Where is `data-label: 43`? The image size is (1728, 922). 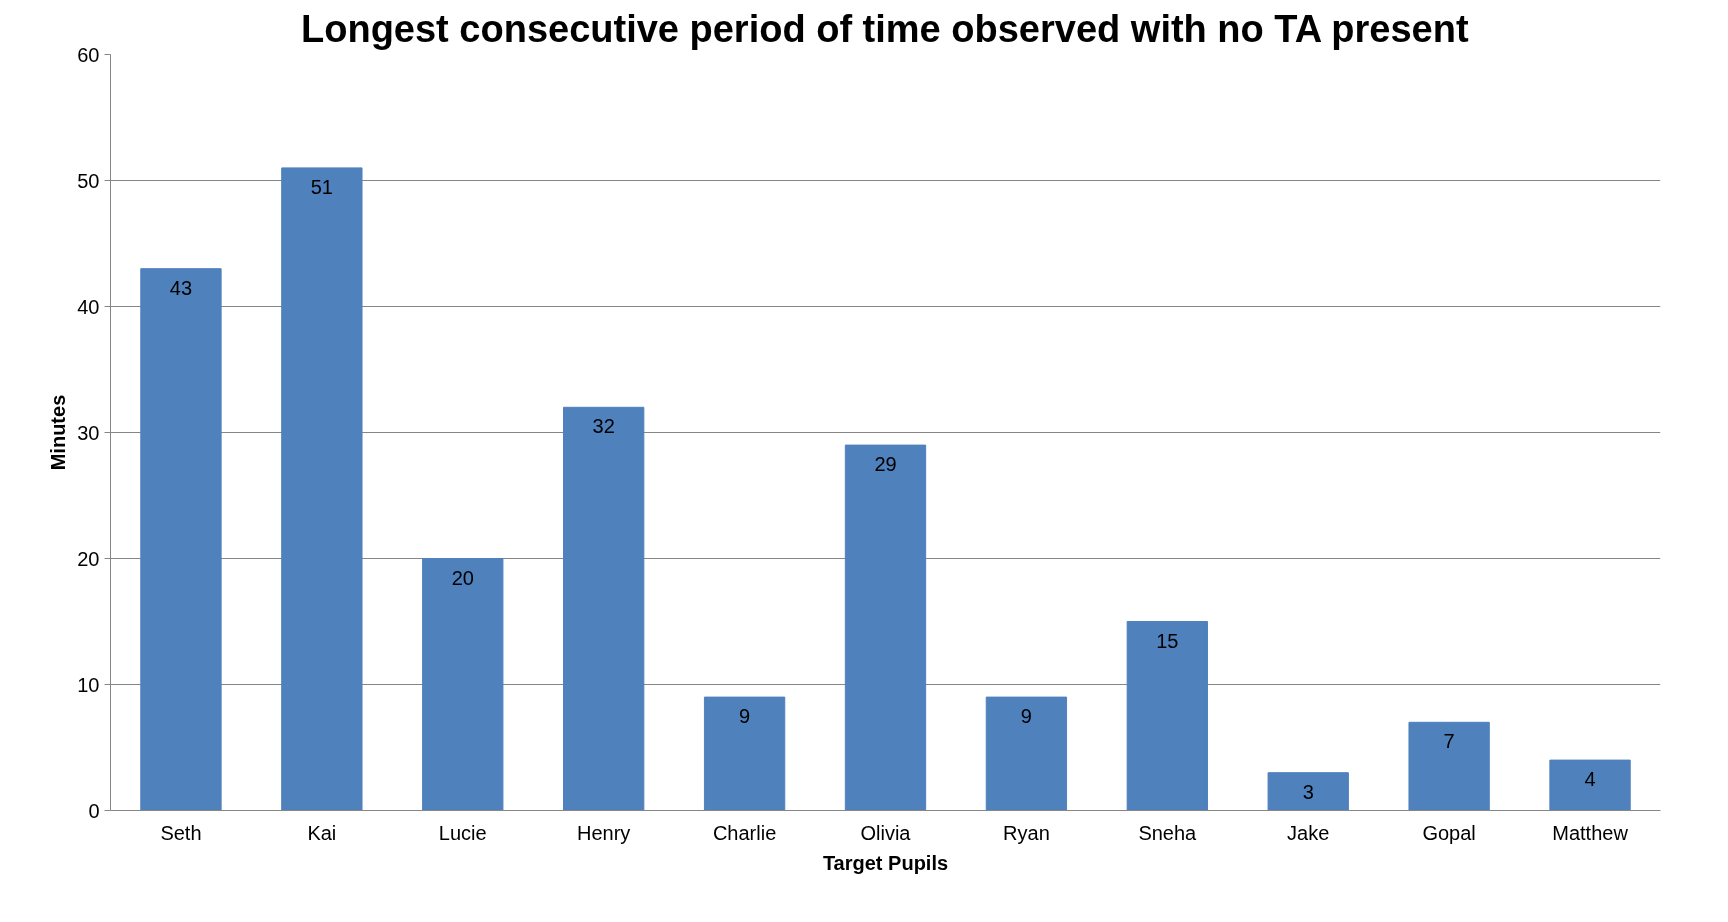 data-label: 43 is located at coordinates (181, 287).